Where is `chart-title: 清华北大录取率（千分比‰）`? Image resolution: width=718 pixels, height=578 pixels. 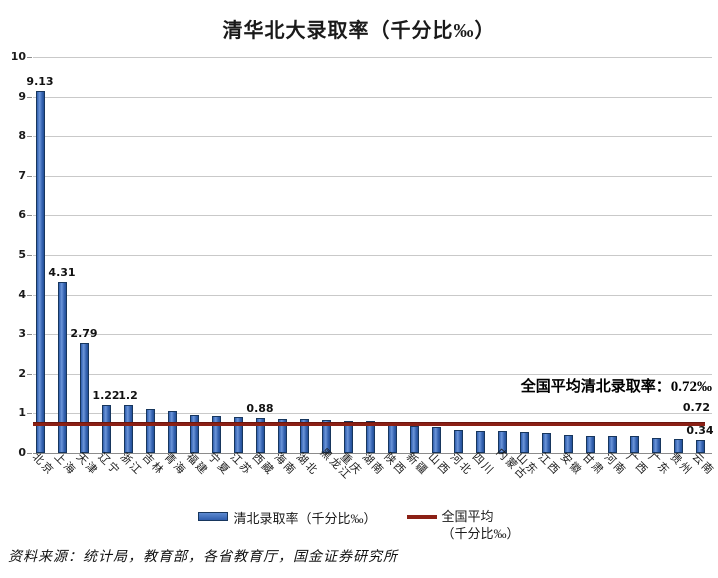 chart-title: 清华北大录取率（千分比‰） is located at coordinates (359, 31).